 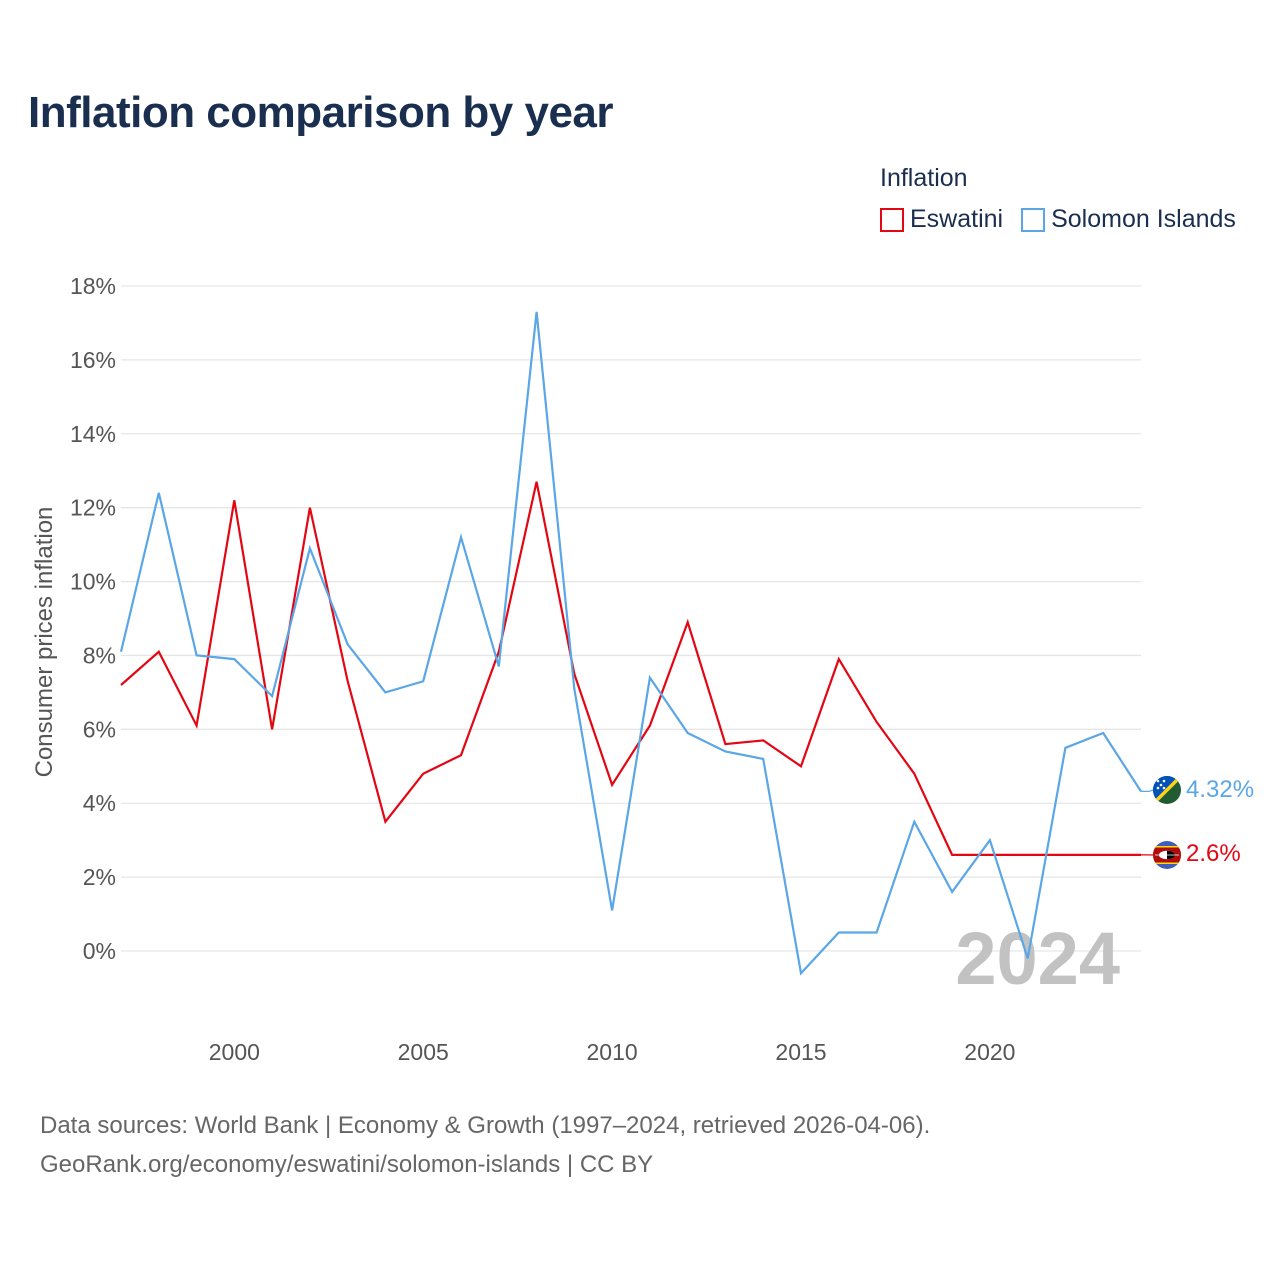 What do you see at coordinates (93, 434) in the screenshot?
I see `y-tick-label: 14%` at bounding box center [93, 434].